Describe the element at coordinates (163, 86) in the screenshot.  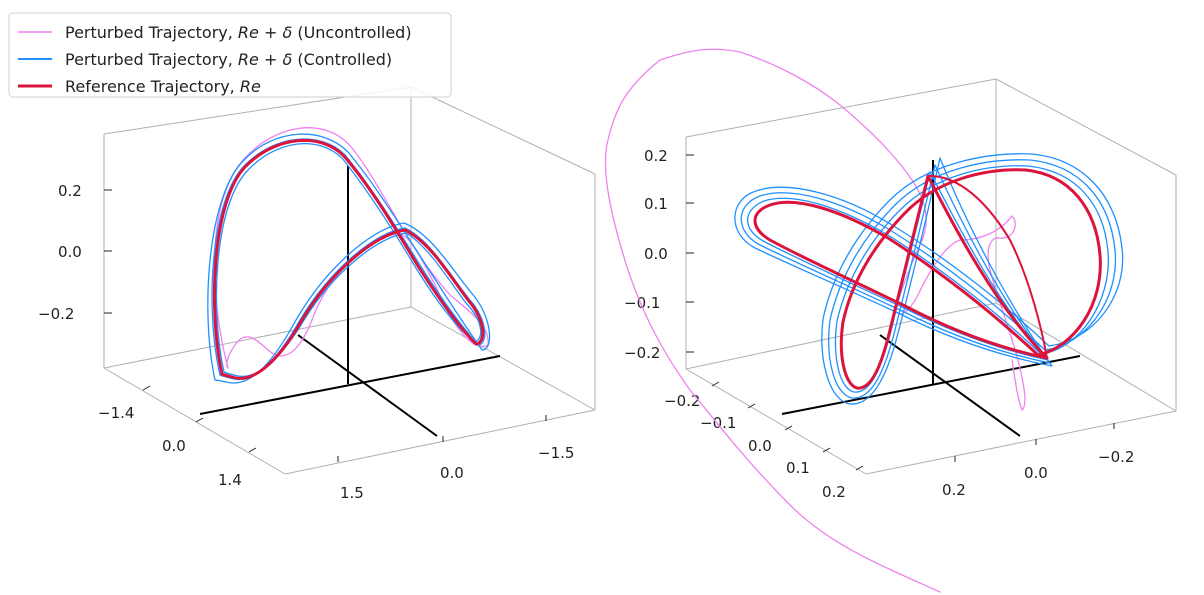
I see `legend-label-reference: Reference Trajectory, Re` at that location.